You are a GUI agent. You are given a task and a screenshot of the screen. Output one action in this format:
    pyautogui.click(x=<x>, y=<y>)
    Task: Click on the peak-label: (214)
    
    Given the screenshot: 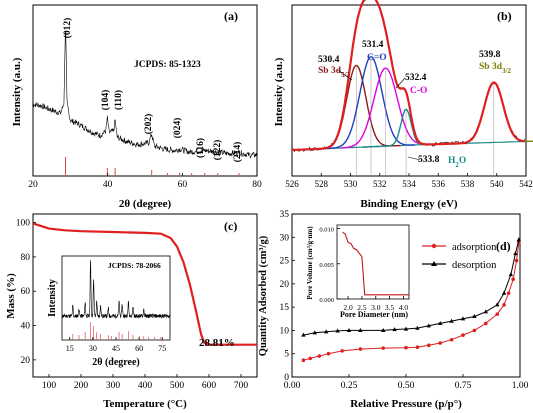 What is the action you would take?
    pyautogui.click(x=237, y=152)
    